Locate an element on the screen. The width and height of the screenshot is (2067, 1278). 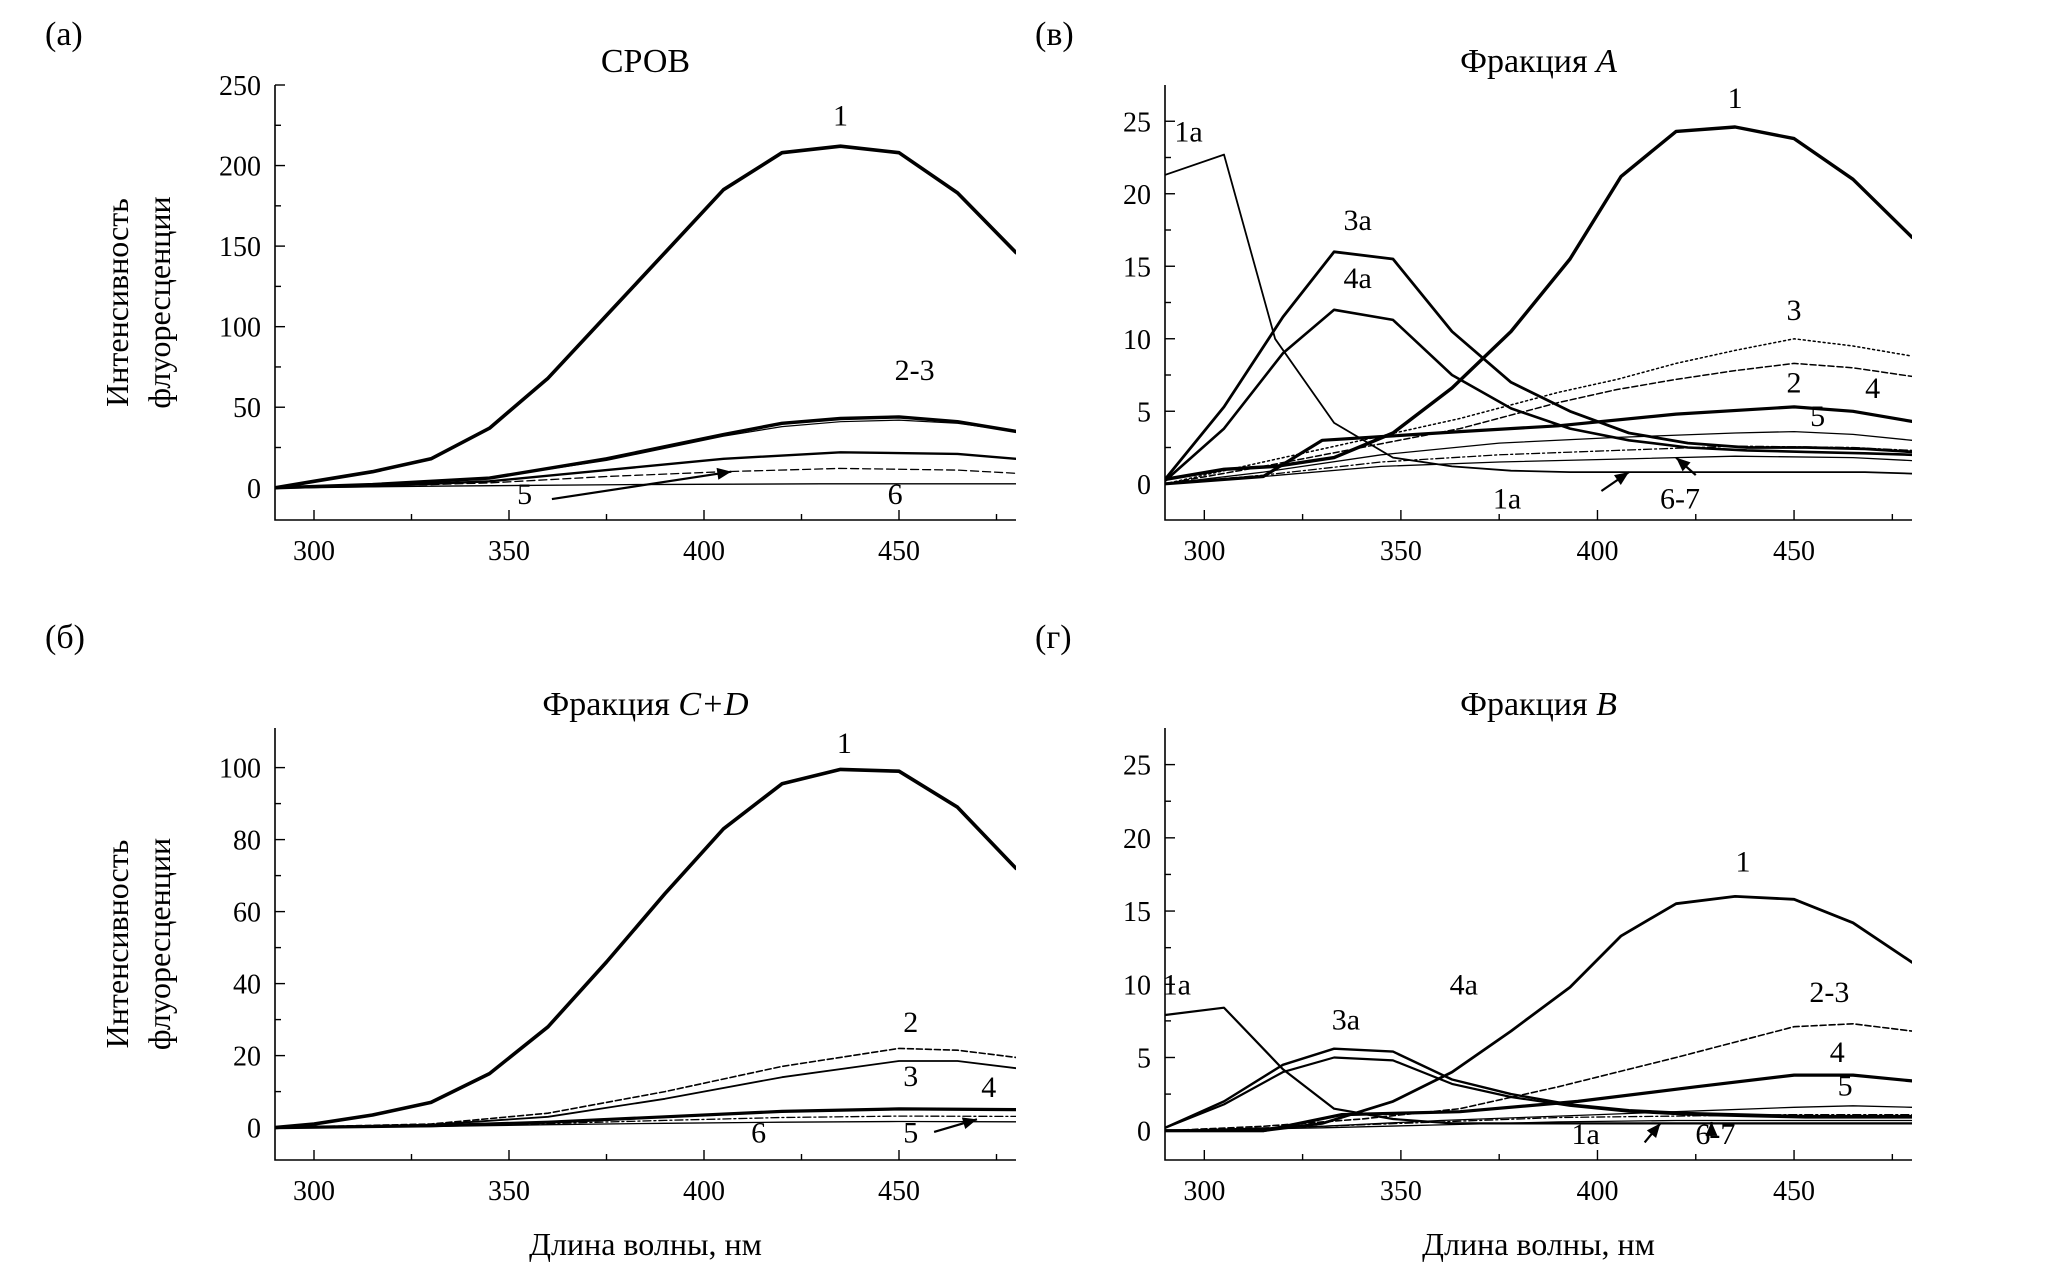
y-tick-label: 250 is located at coordinates (240, 86).